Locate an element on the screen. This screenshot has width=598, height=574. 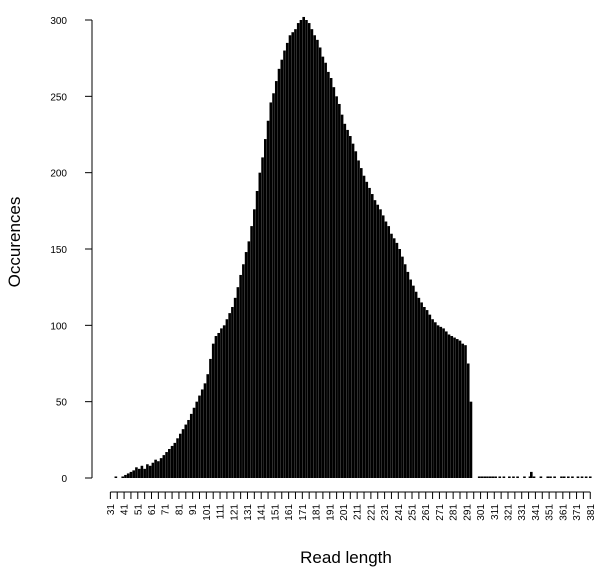
x-tick-label: 161 is located at coordinates (289, 512).